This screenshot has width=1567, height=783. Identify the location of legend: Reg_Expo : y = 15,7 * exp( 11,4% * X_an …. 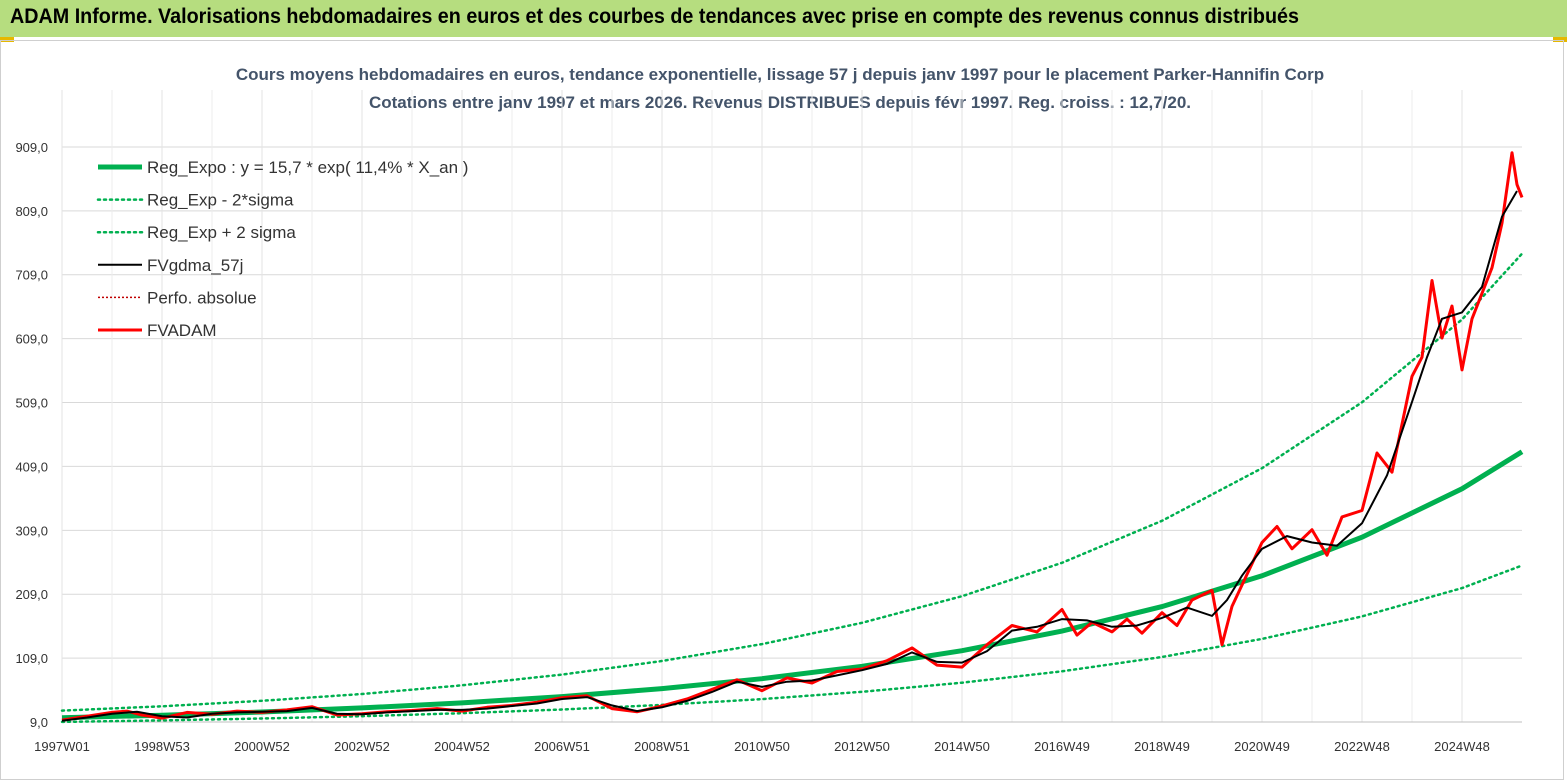
(282, 249).